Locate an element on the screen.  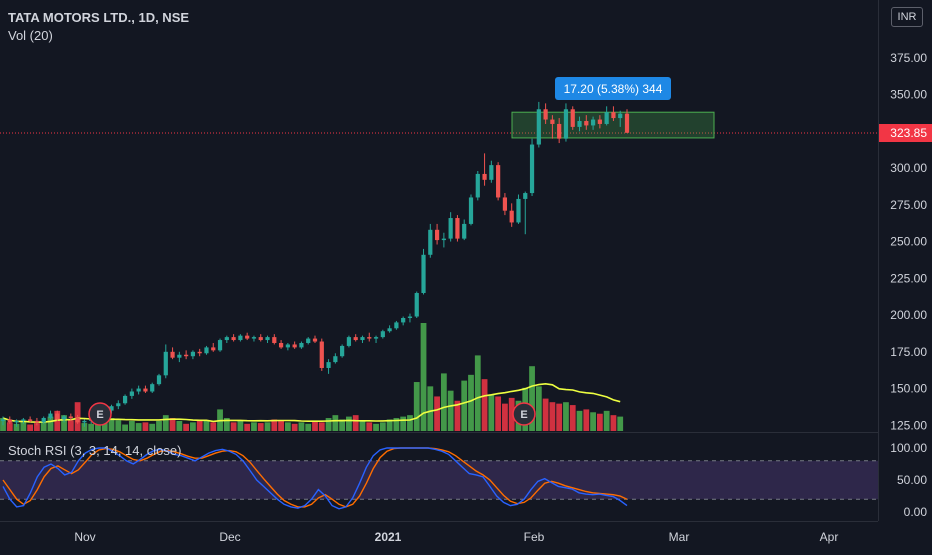
currency-badge: INR is located at coordinates (907, 17).